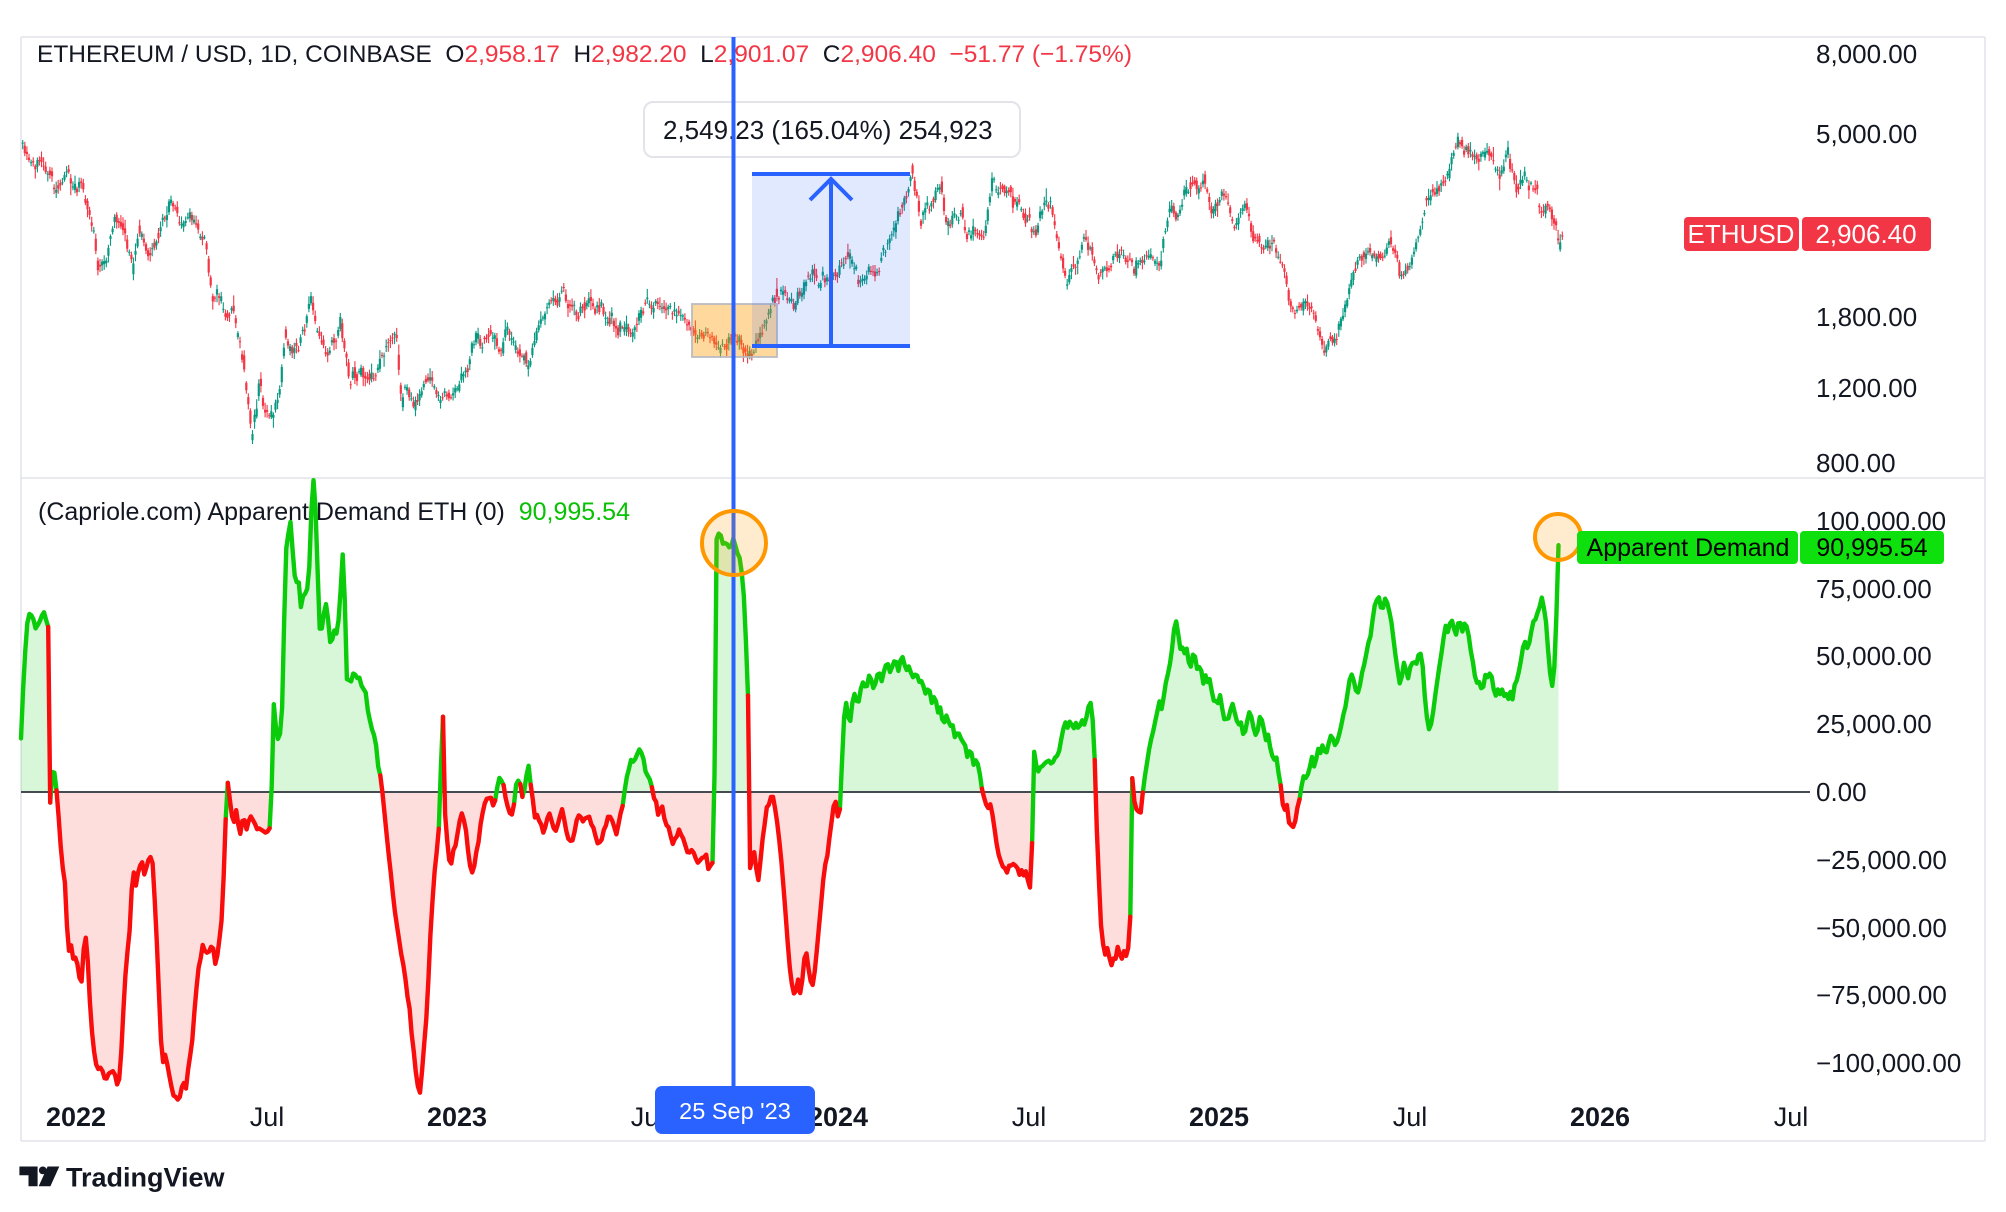 This screenshot has width=2006, height=1212. What do you see at coordinates (1841, 792) in the screenshot?
I see `svg-text: 0.00` at bounding box center [1841, 792].